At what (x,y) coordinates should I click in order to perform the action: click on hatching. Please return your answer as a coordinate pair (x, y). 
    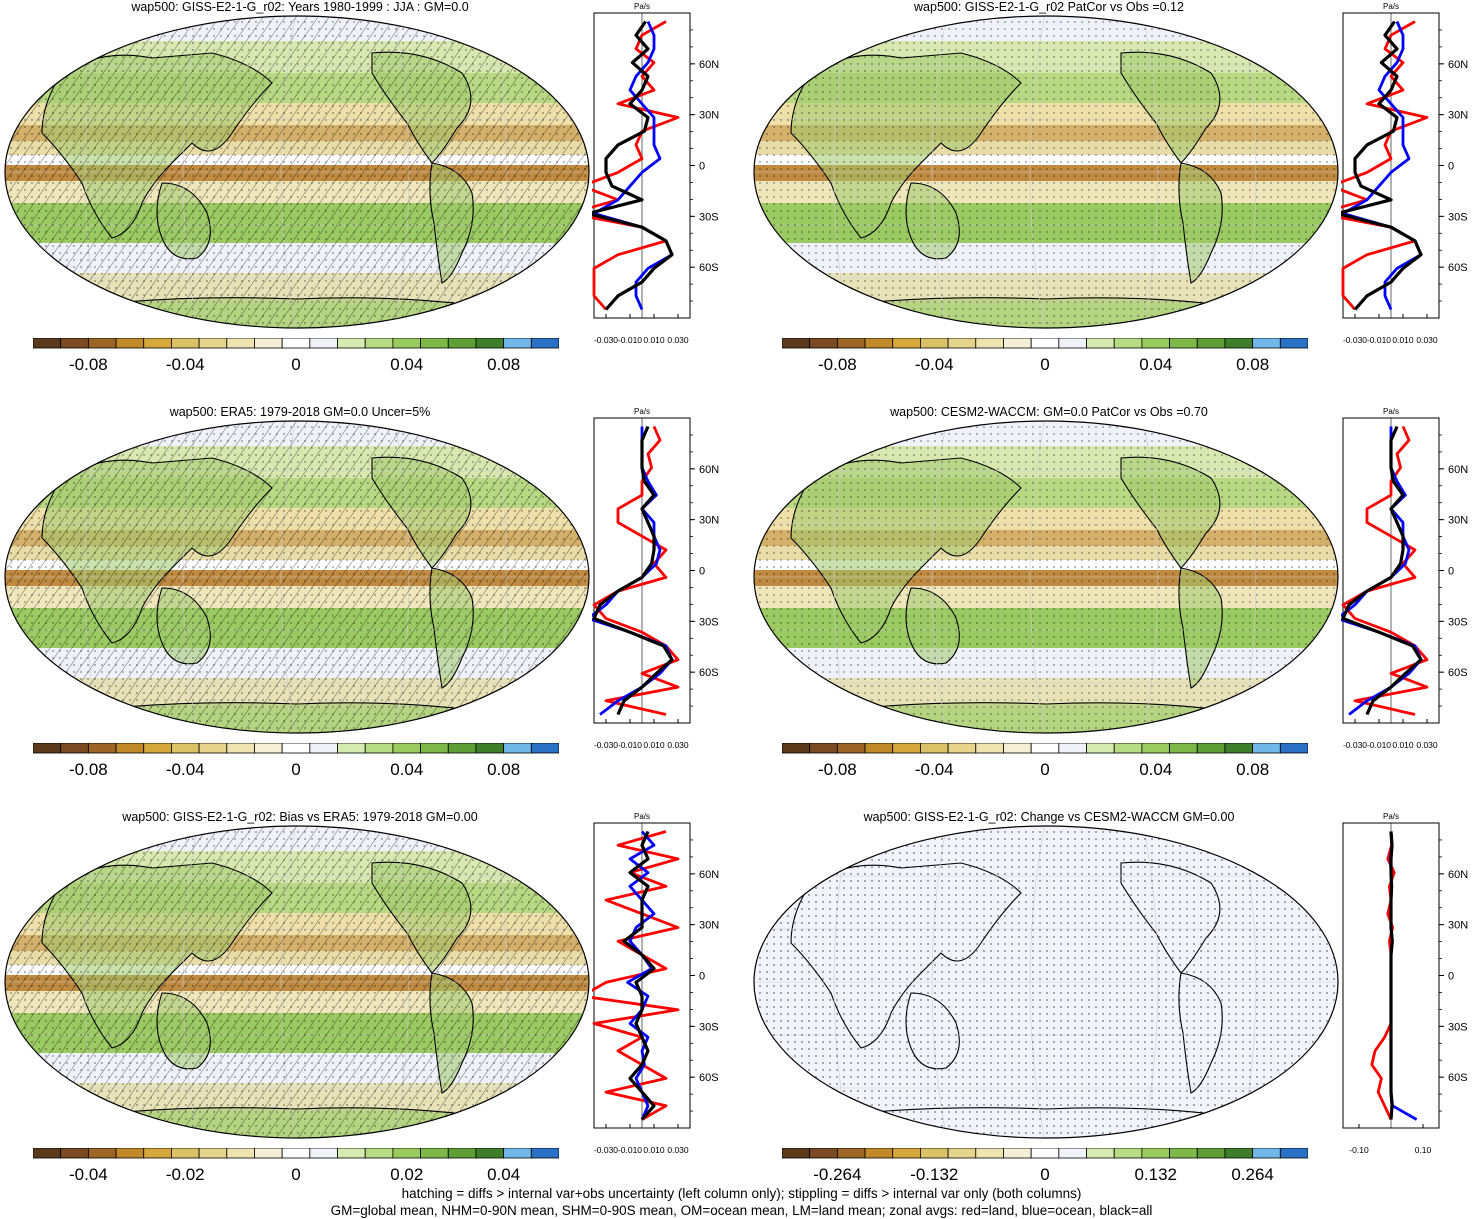
    Looking at the image, I should click on (297, 577).